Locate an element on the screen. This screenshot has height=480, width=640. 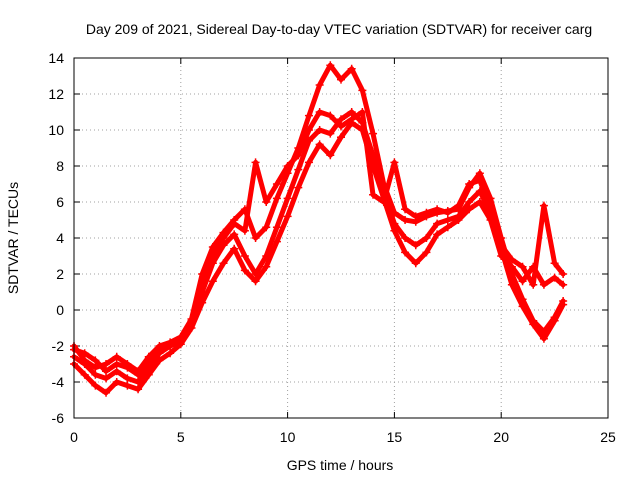
y-tick-label: 6 is located at coordinates (60, 202).